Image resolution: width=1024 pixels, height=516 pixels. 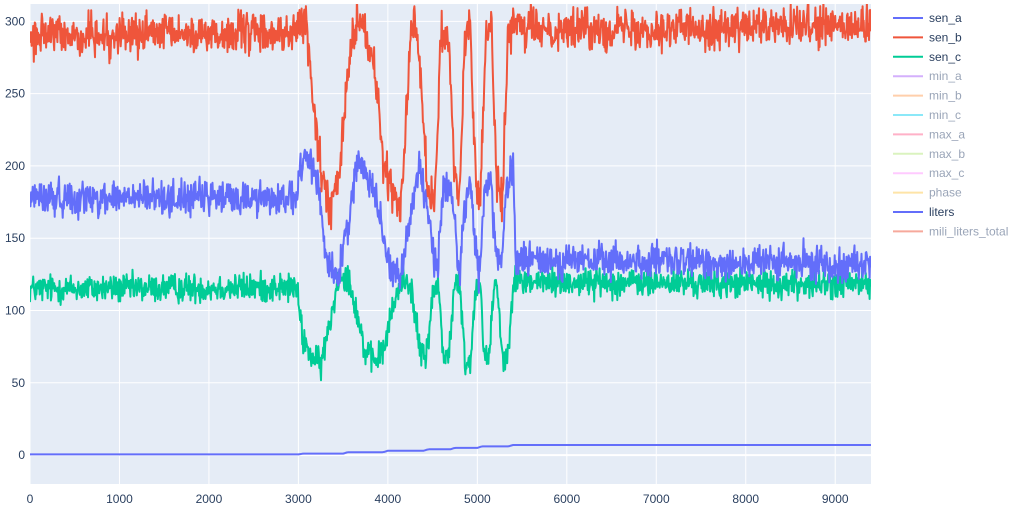 I want to click on legend-label: mili_liters_total, so click(x=968, y=231).